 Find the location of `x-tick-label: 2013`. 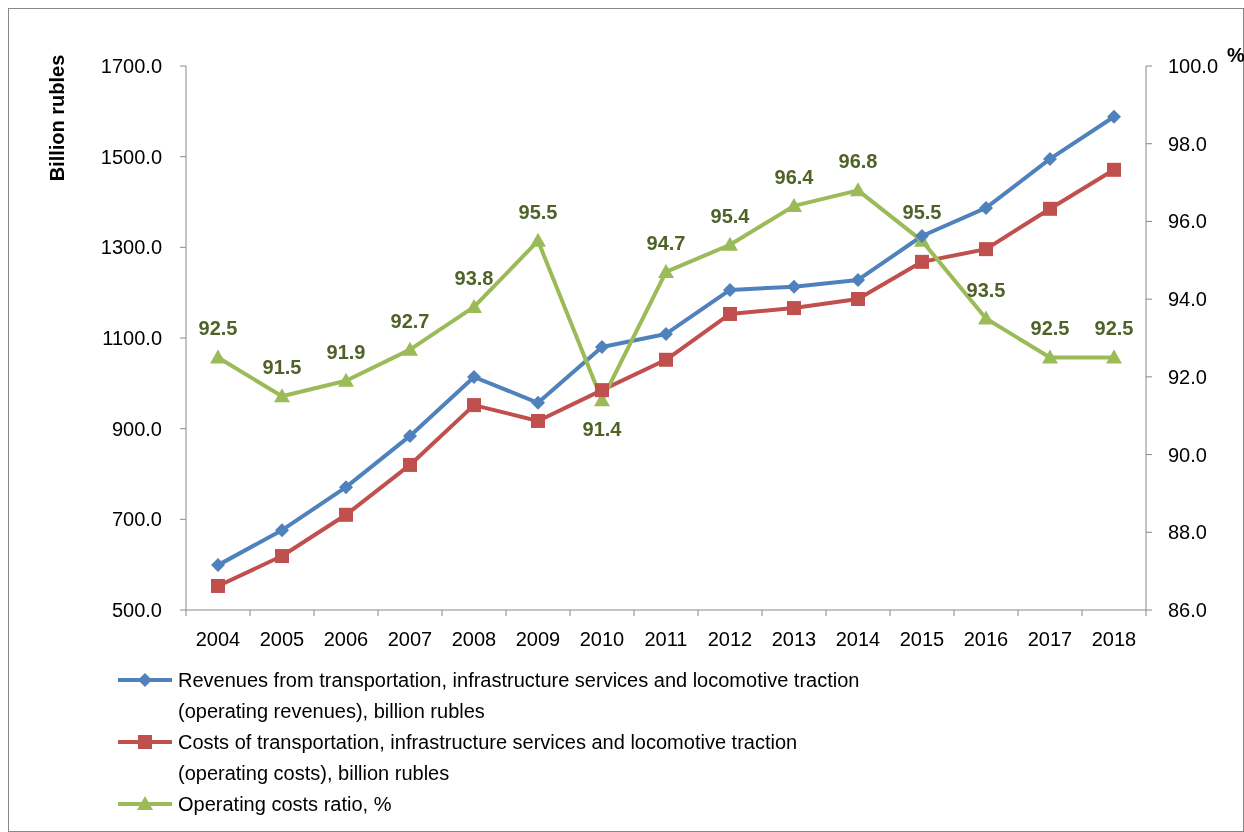

x-tick-label: 2013 is located at coordinates (794, 639).